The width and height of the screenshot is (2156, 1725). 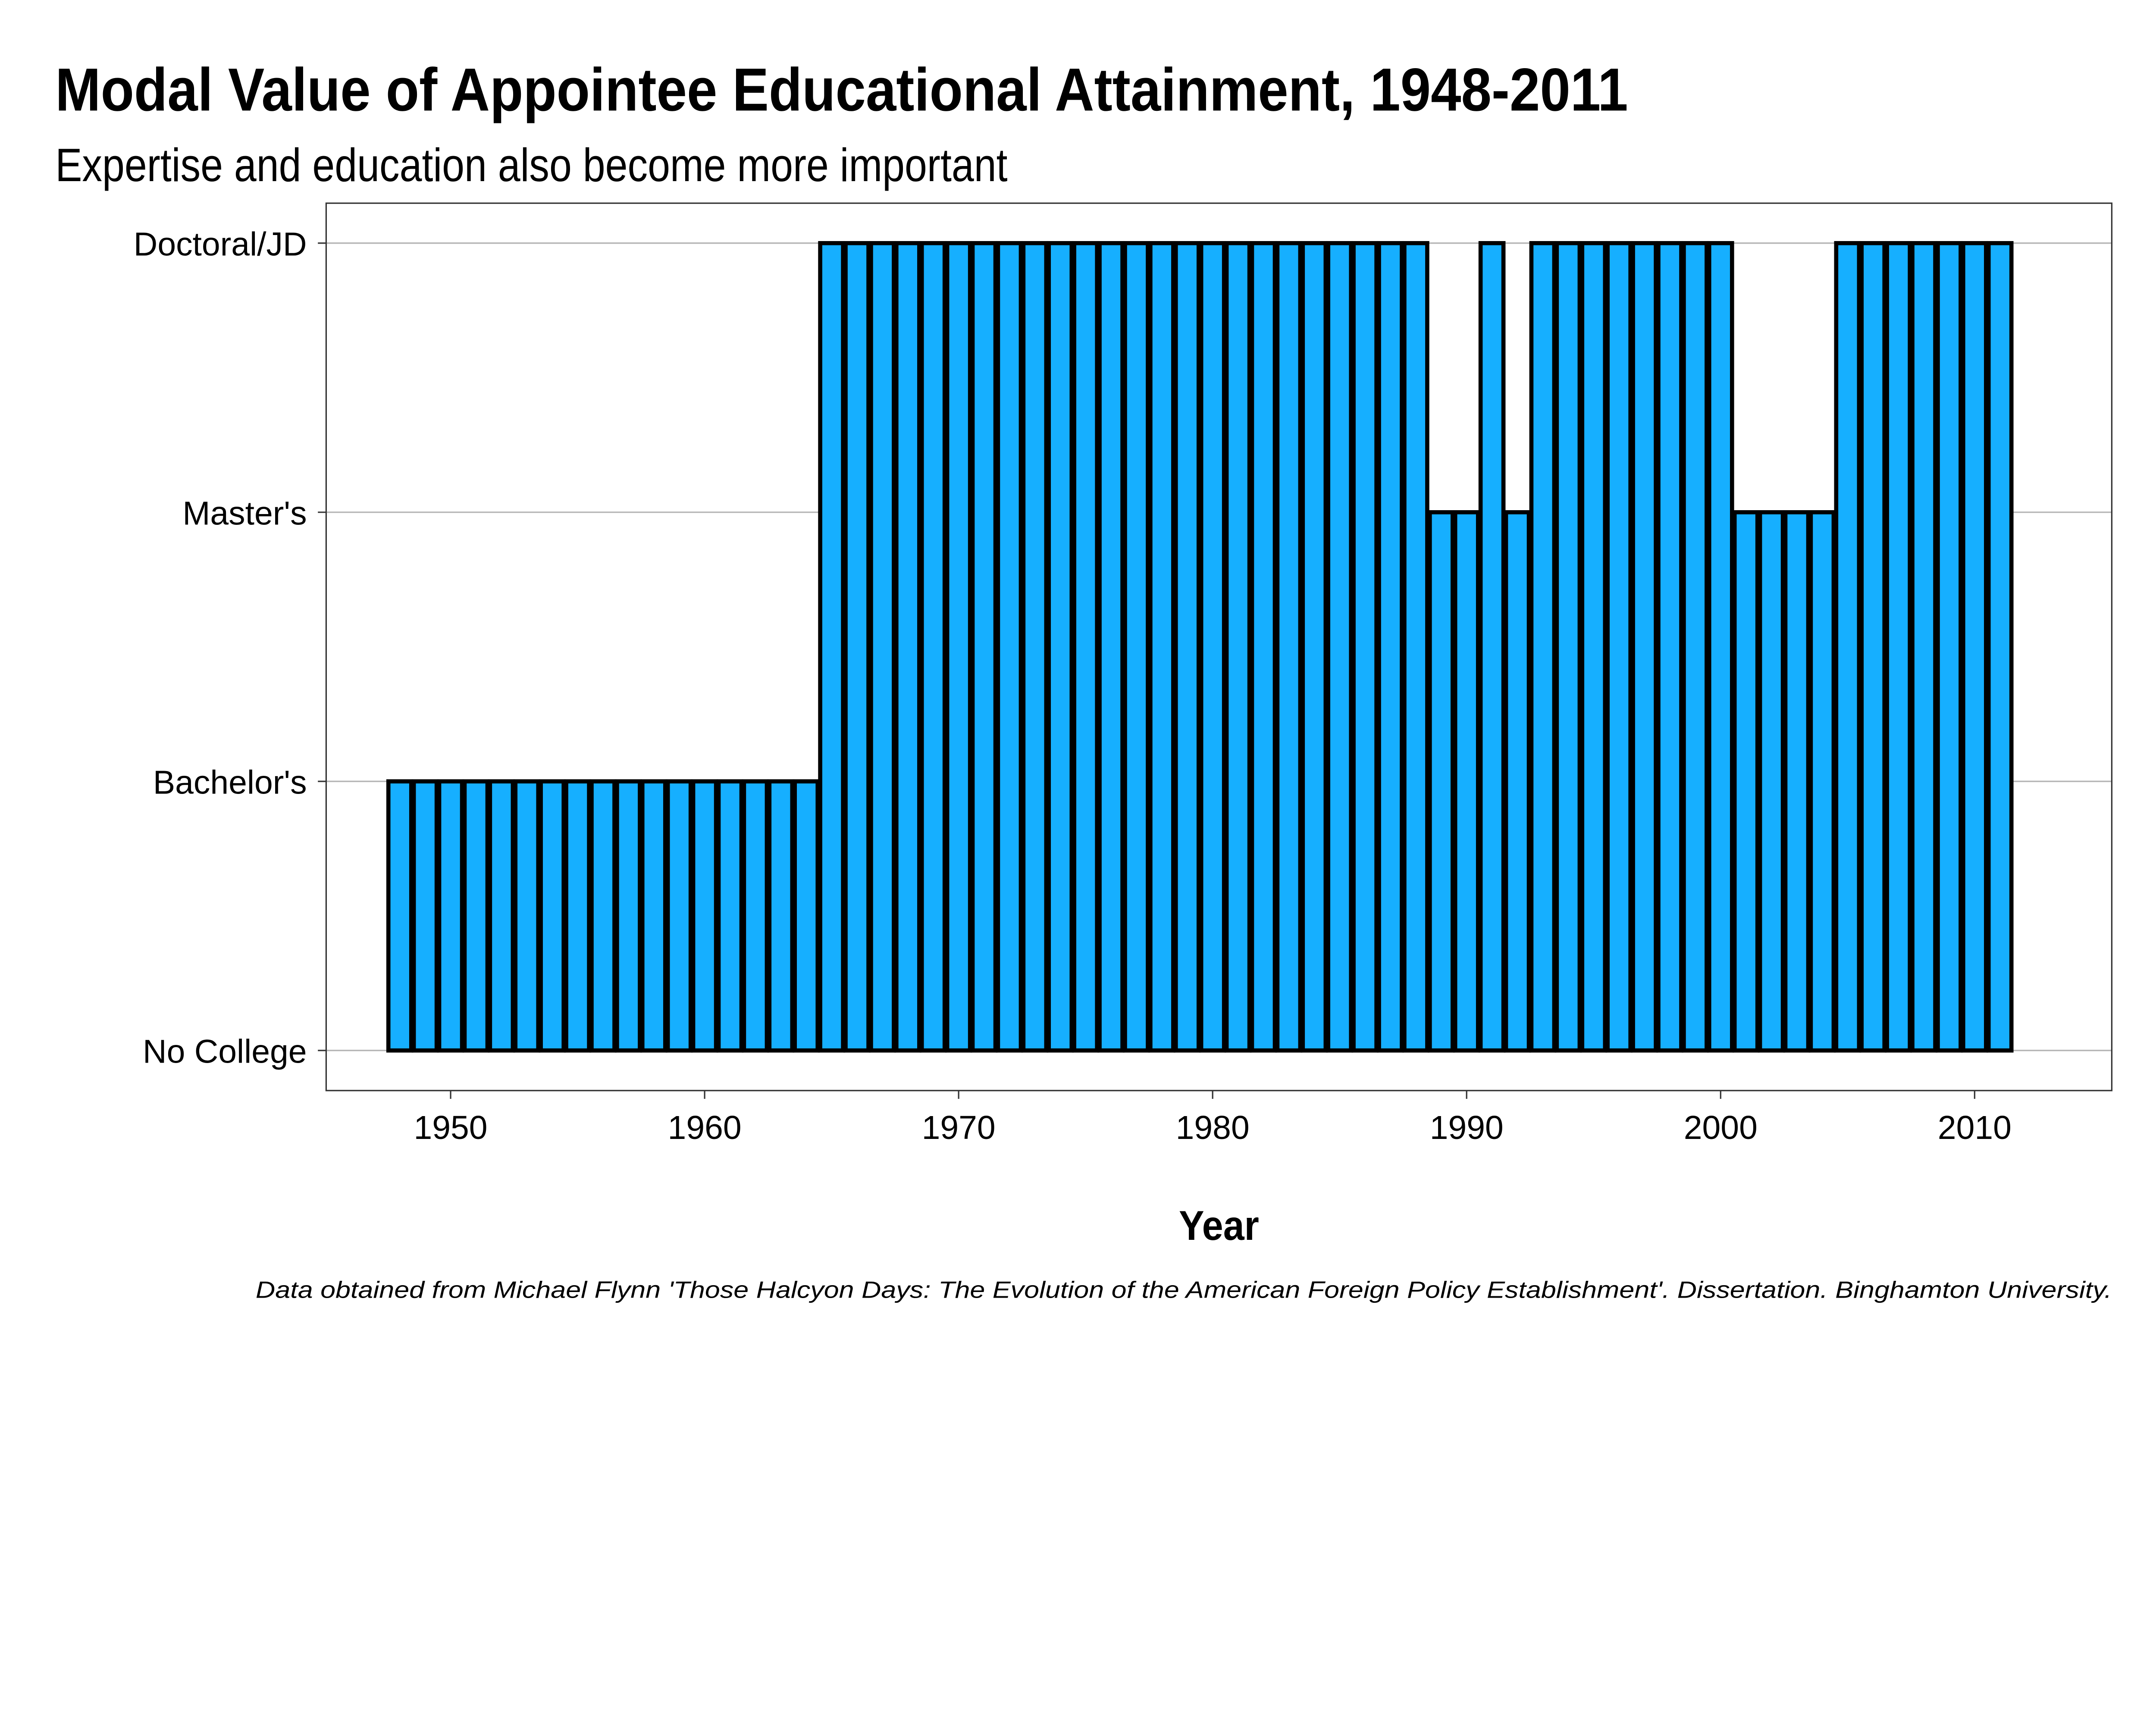 I want to click on y-tick-label: Bachelor's, so click(x=230, y=783).